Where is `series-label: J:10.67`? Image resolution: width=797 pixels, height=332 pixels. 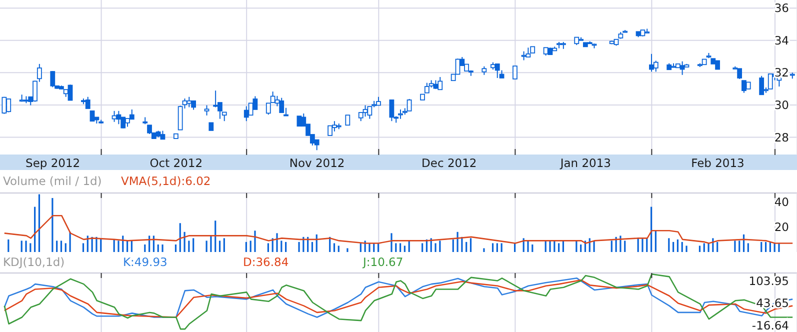 series-label: J:10.67 is located at coordinates (383, 262).